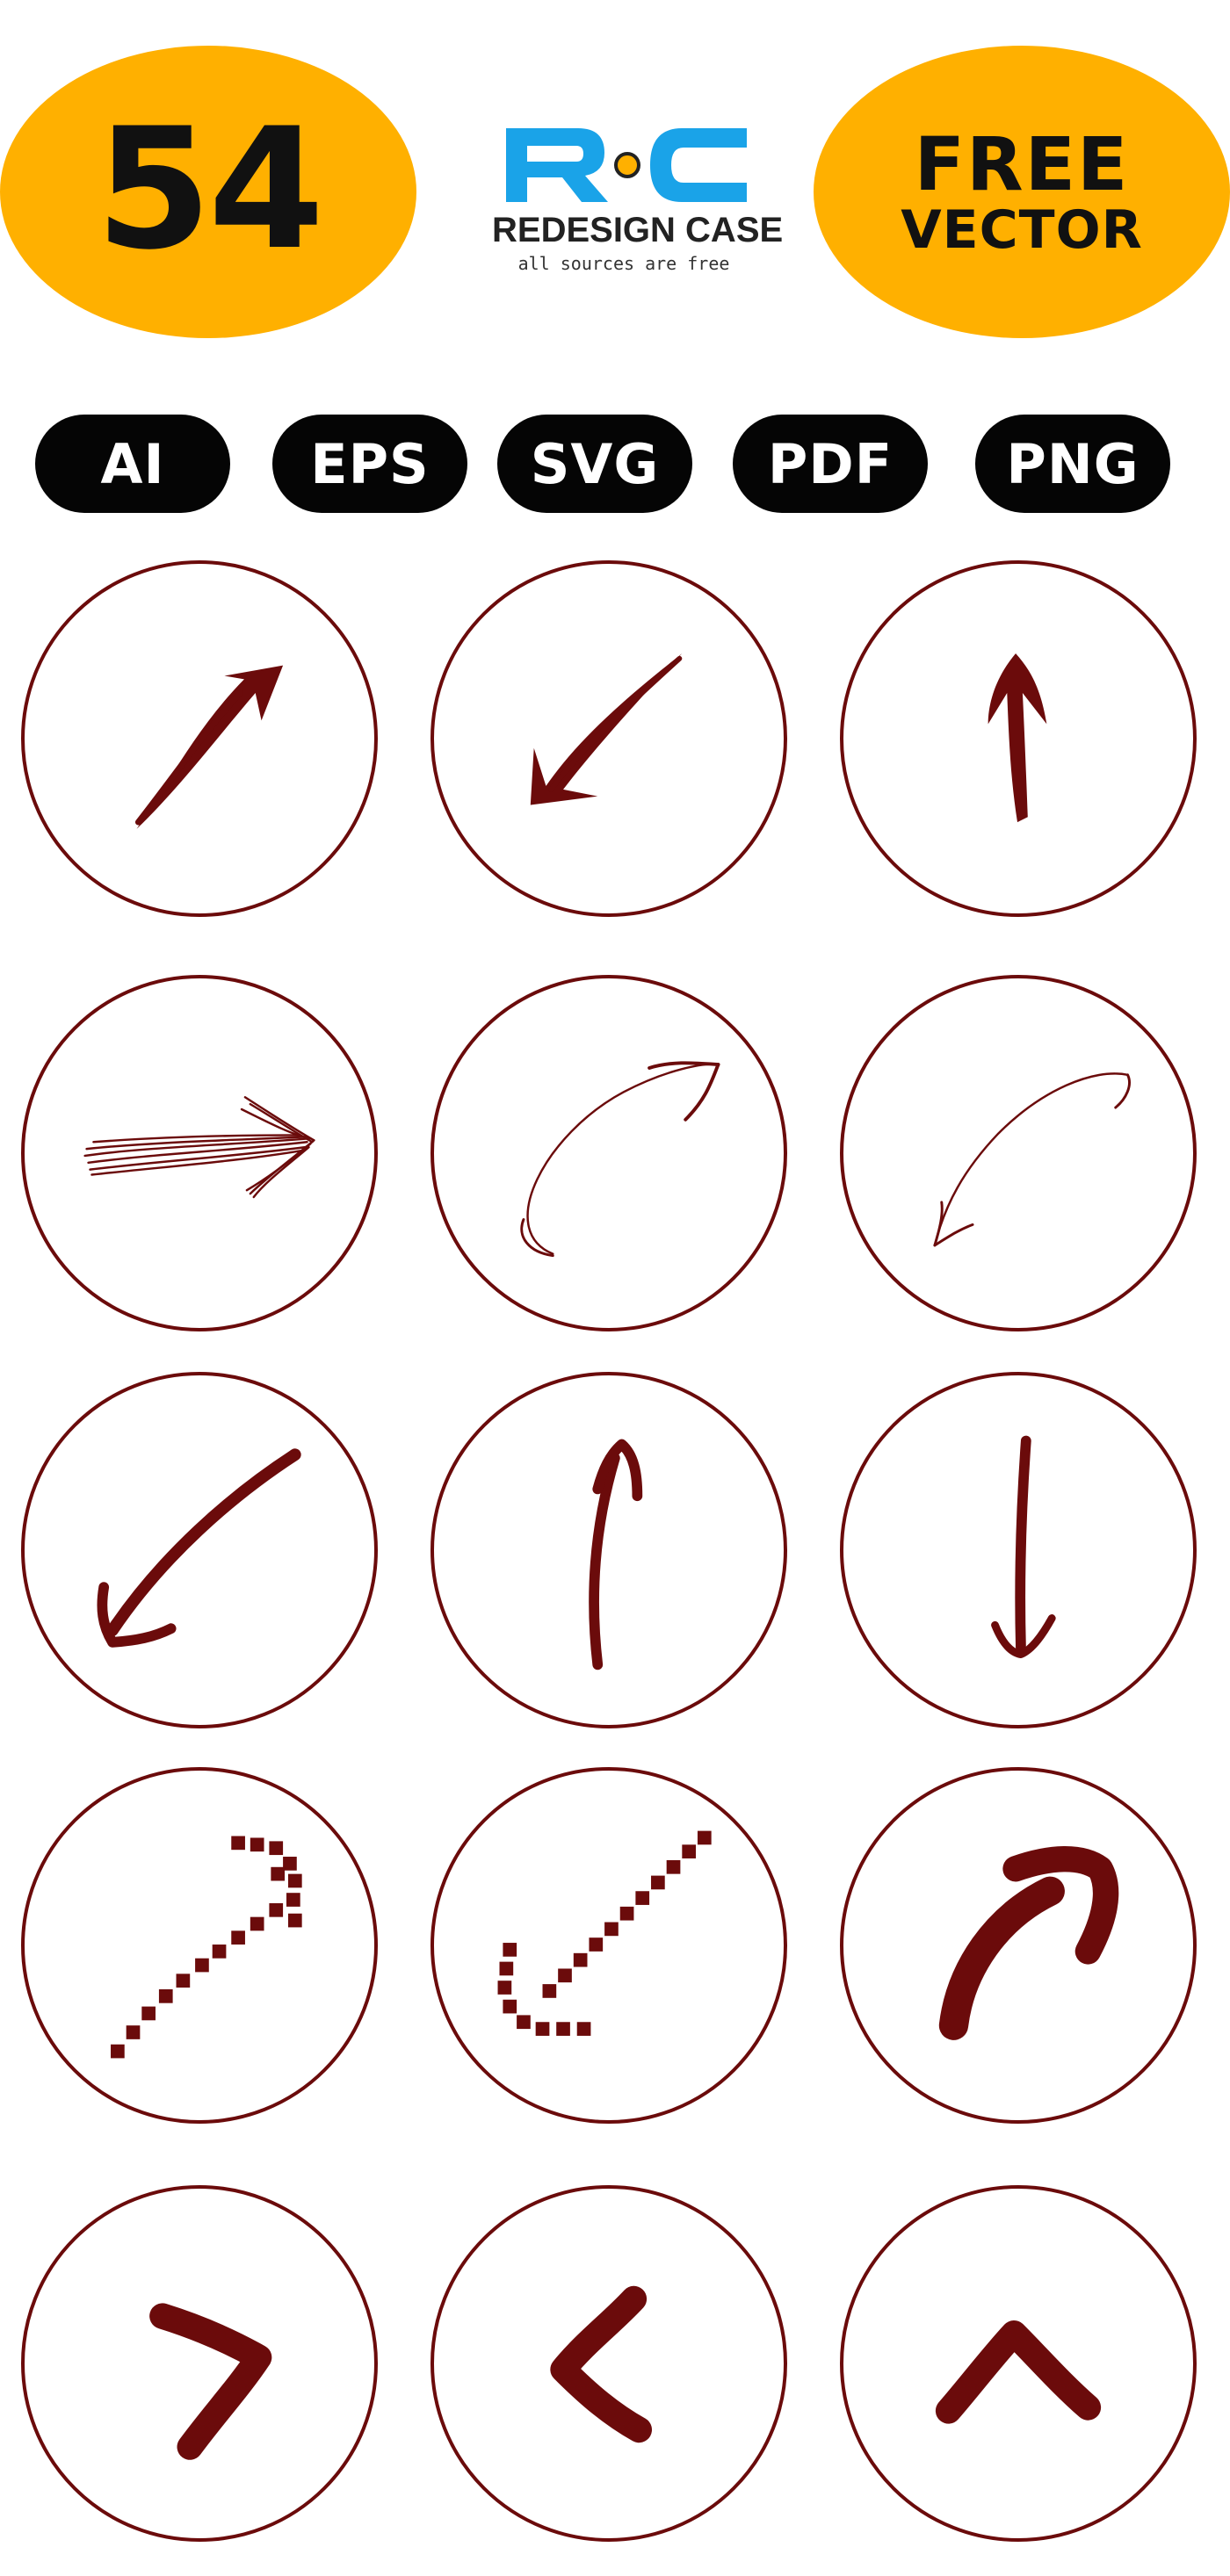 This screenshot has width=1230, height=2576. I want to click on arrow-down-left-marker-icon, so click(199, 1548).